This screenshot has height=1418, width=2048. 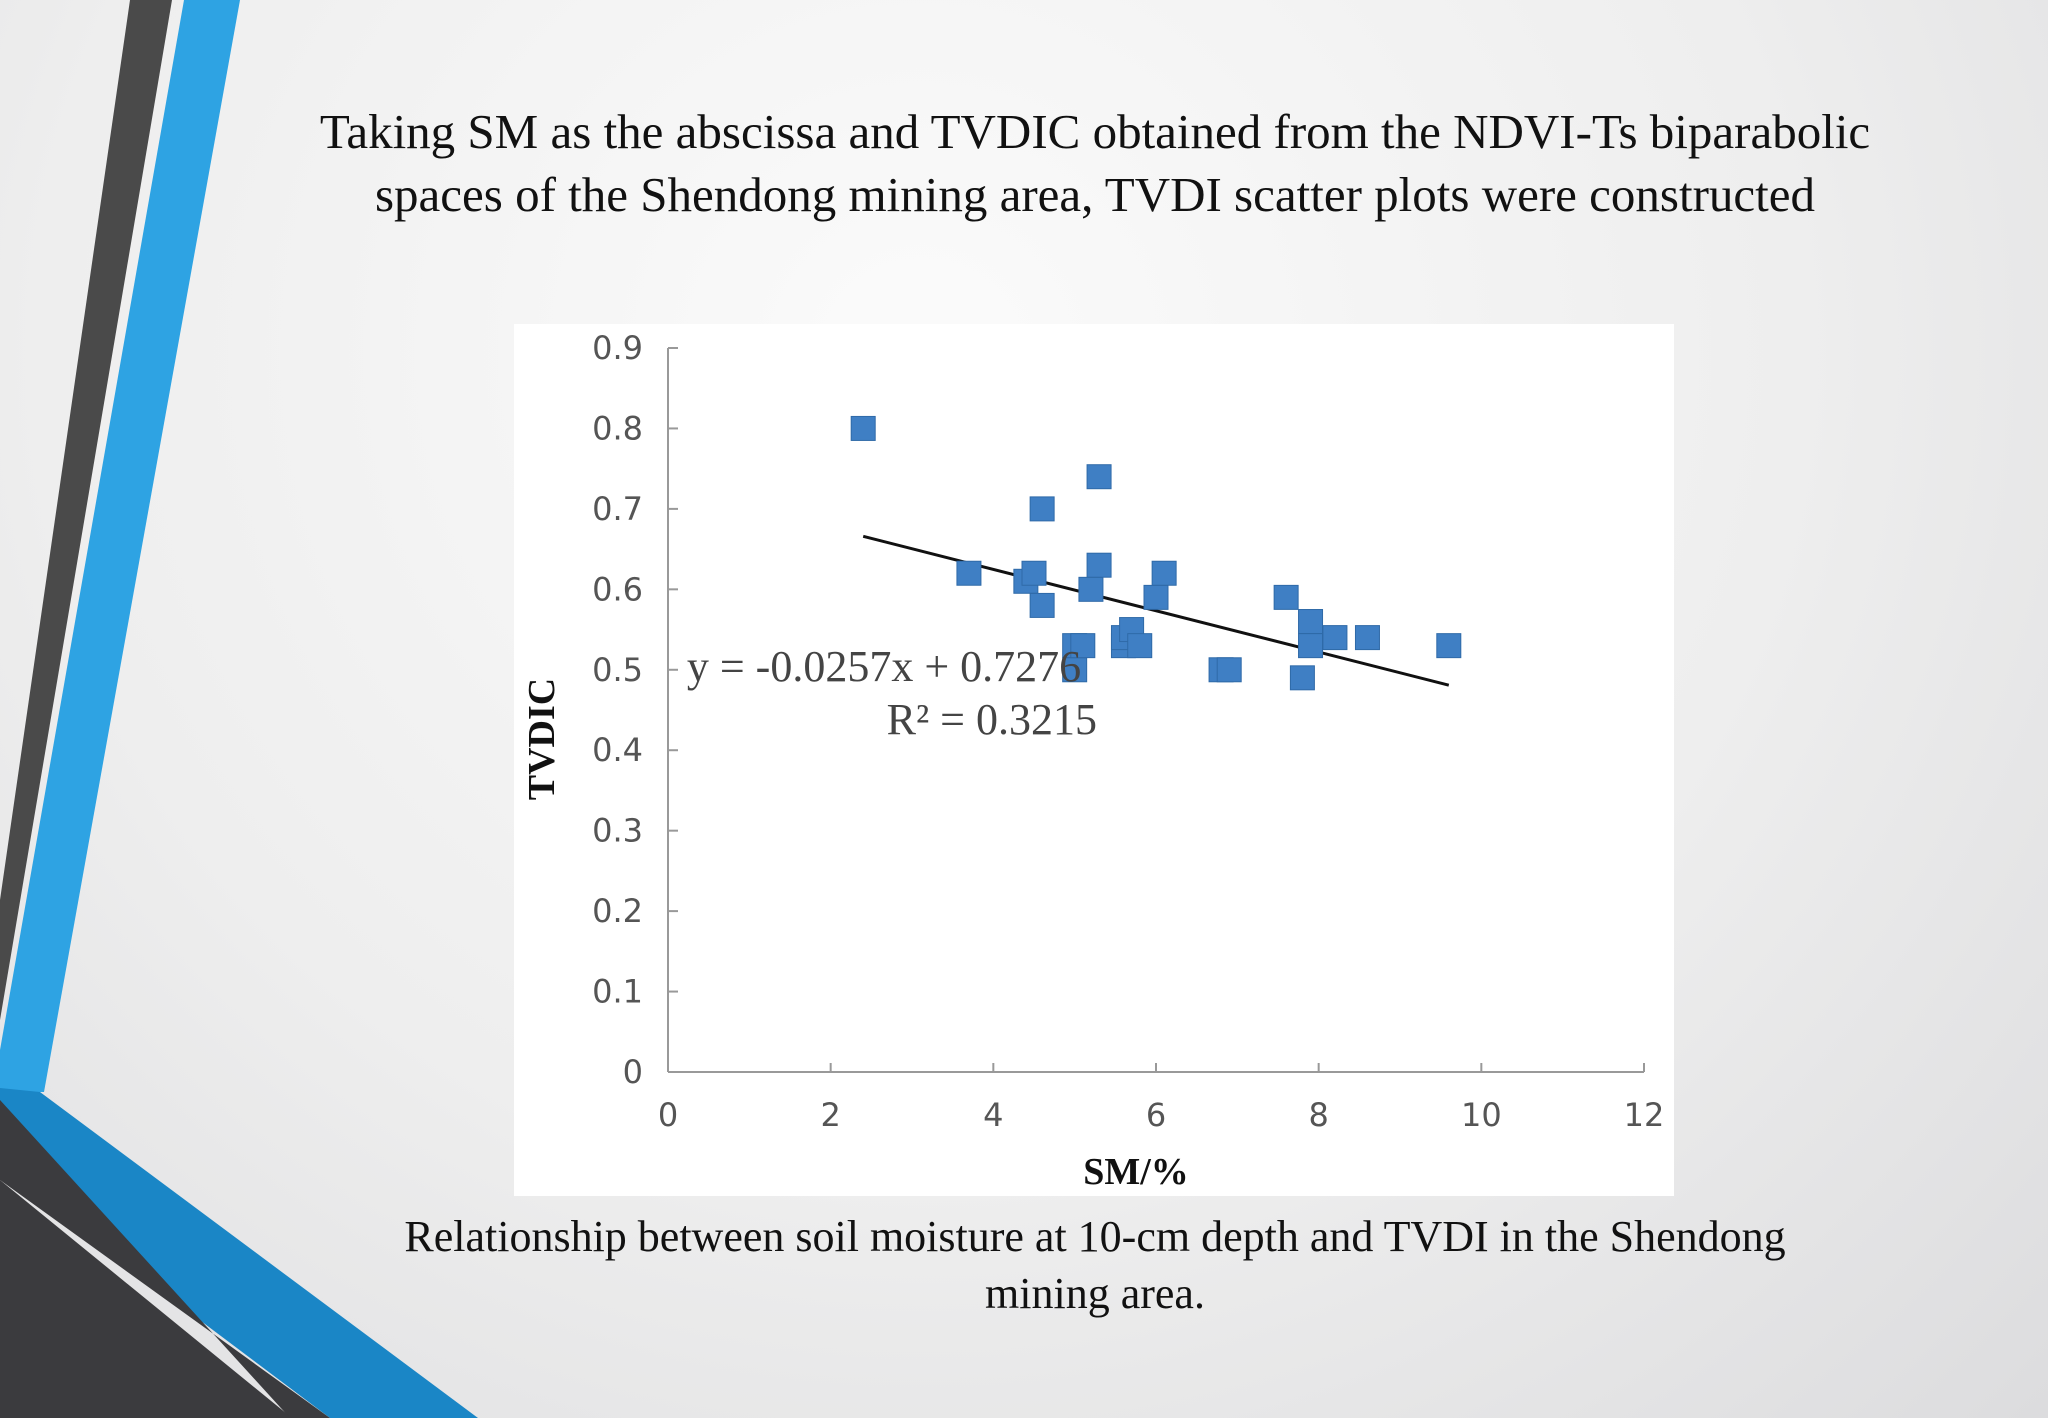 What do you see at coordinates (617, 911) in the screenshot?
I see `y-tick-label: 0.2` at bounding box center [617, 911].